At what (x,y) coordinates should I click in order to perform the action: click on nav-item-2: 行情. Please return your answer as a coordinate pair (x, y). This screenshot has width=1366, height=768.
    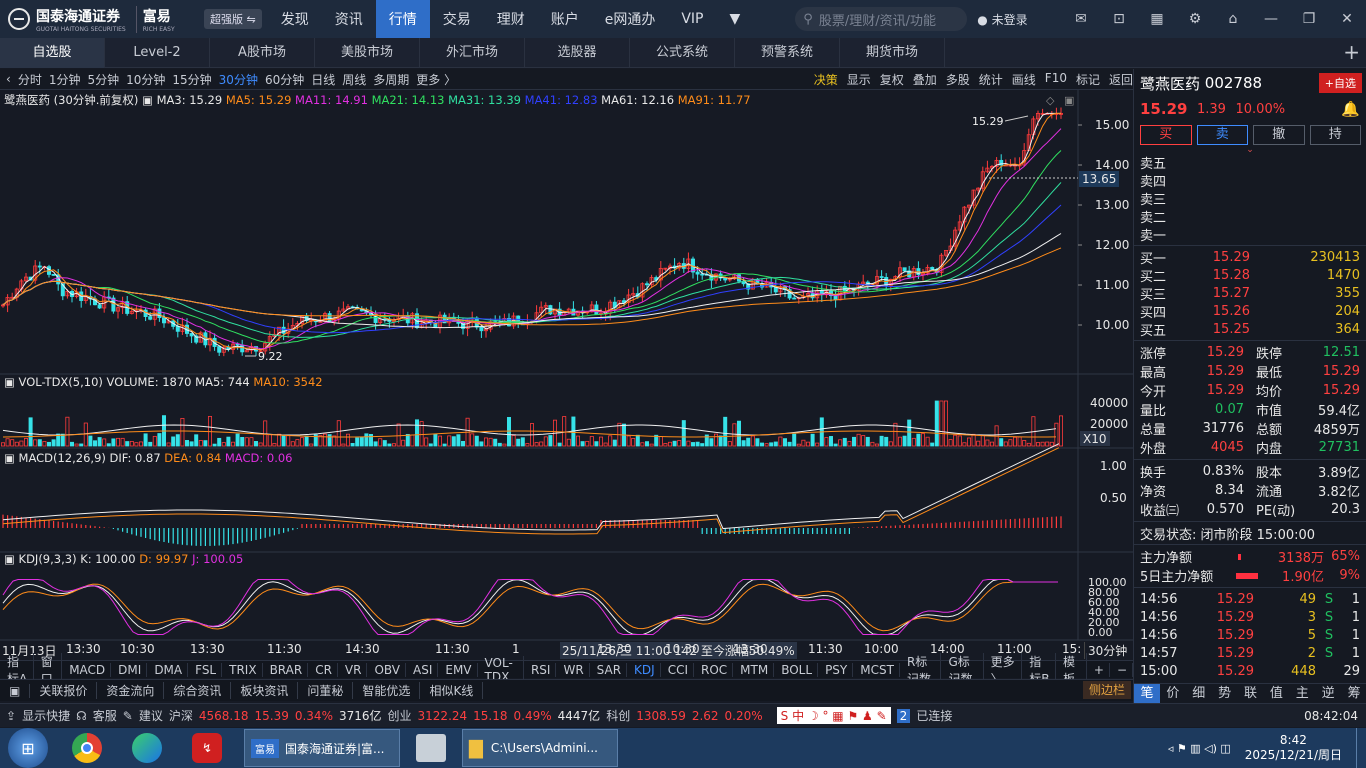
    Looking at the image, I should click on (402, 19).